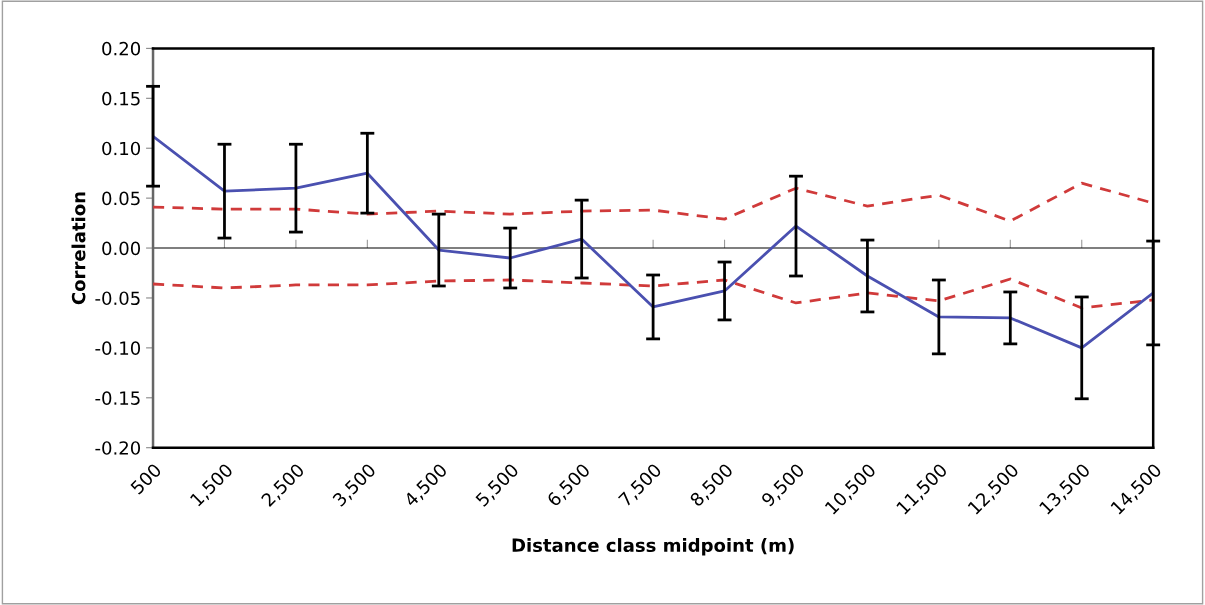  What do you see at coordinates (121, 148) in the screenshot?
I see `y-tick-label: 0.10` at bounding box center [121, 148].